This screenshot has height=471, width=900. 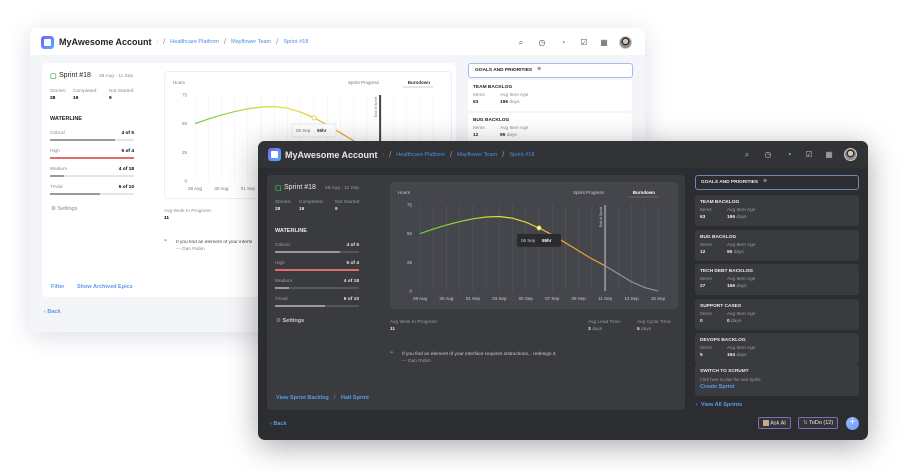 What do you see at coordinates (92, 172) in the screenshot?
I see `waterline-row: Medium 4 of 18` at bounding box center [92, 172].